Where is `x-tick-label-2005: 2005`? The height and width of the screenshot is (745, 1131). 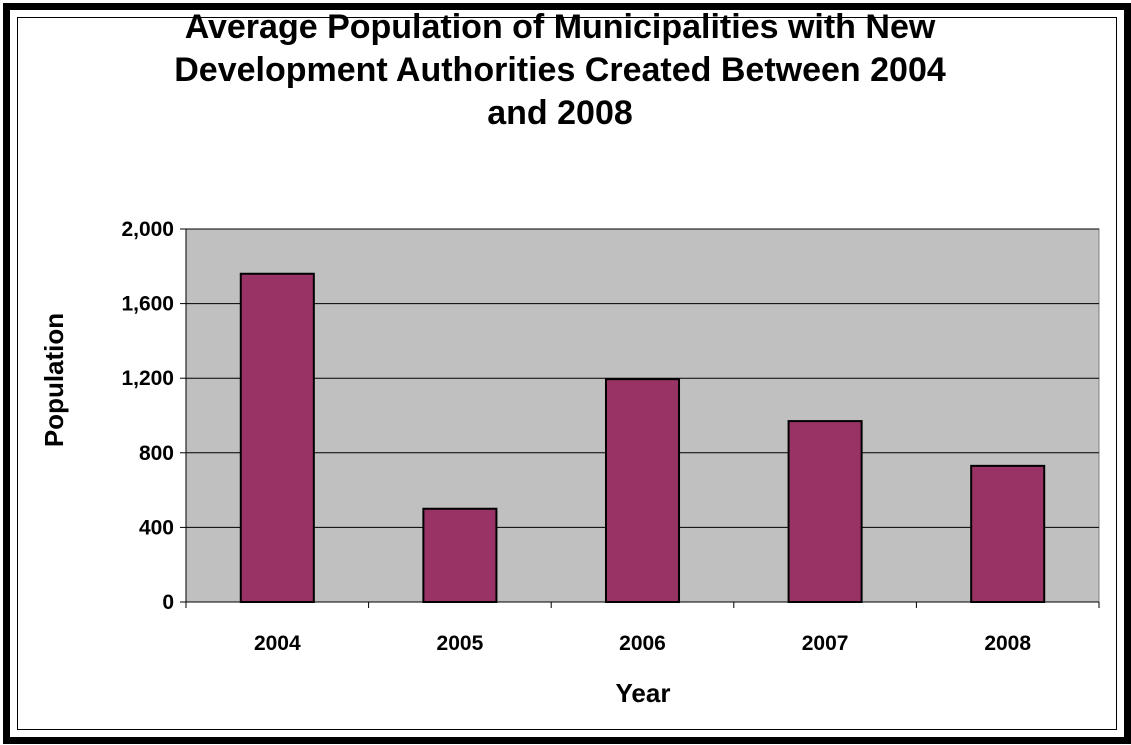
x-tick-label-2005: 2005 is located at coordinates (460, 643).